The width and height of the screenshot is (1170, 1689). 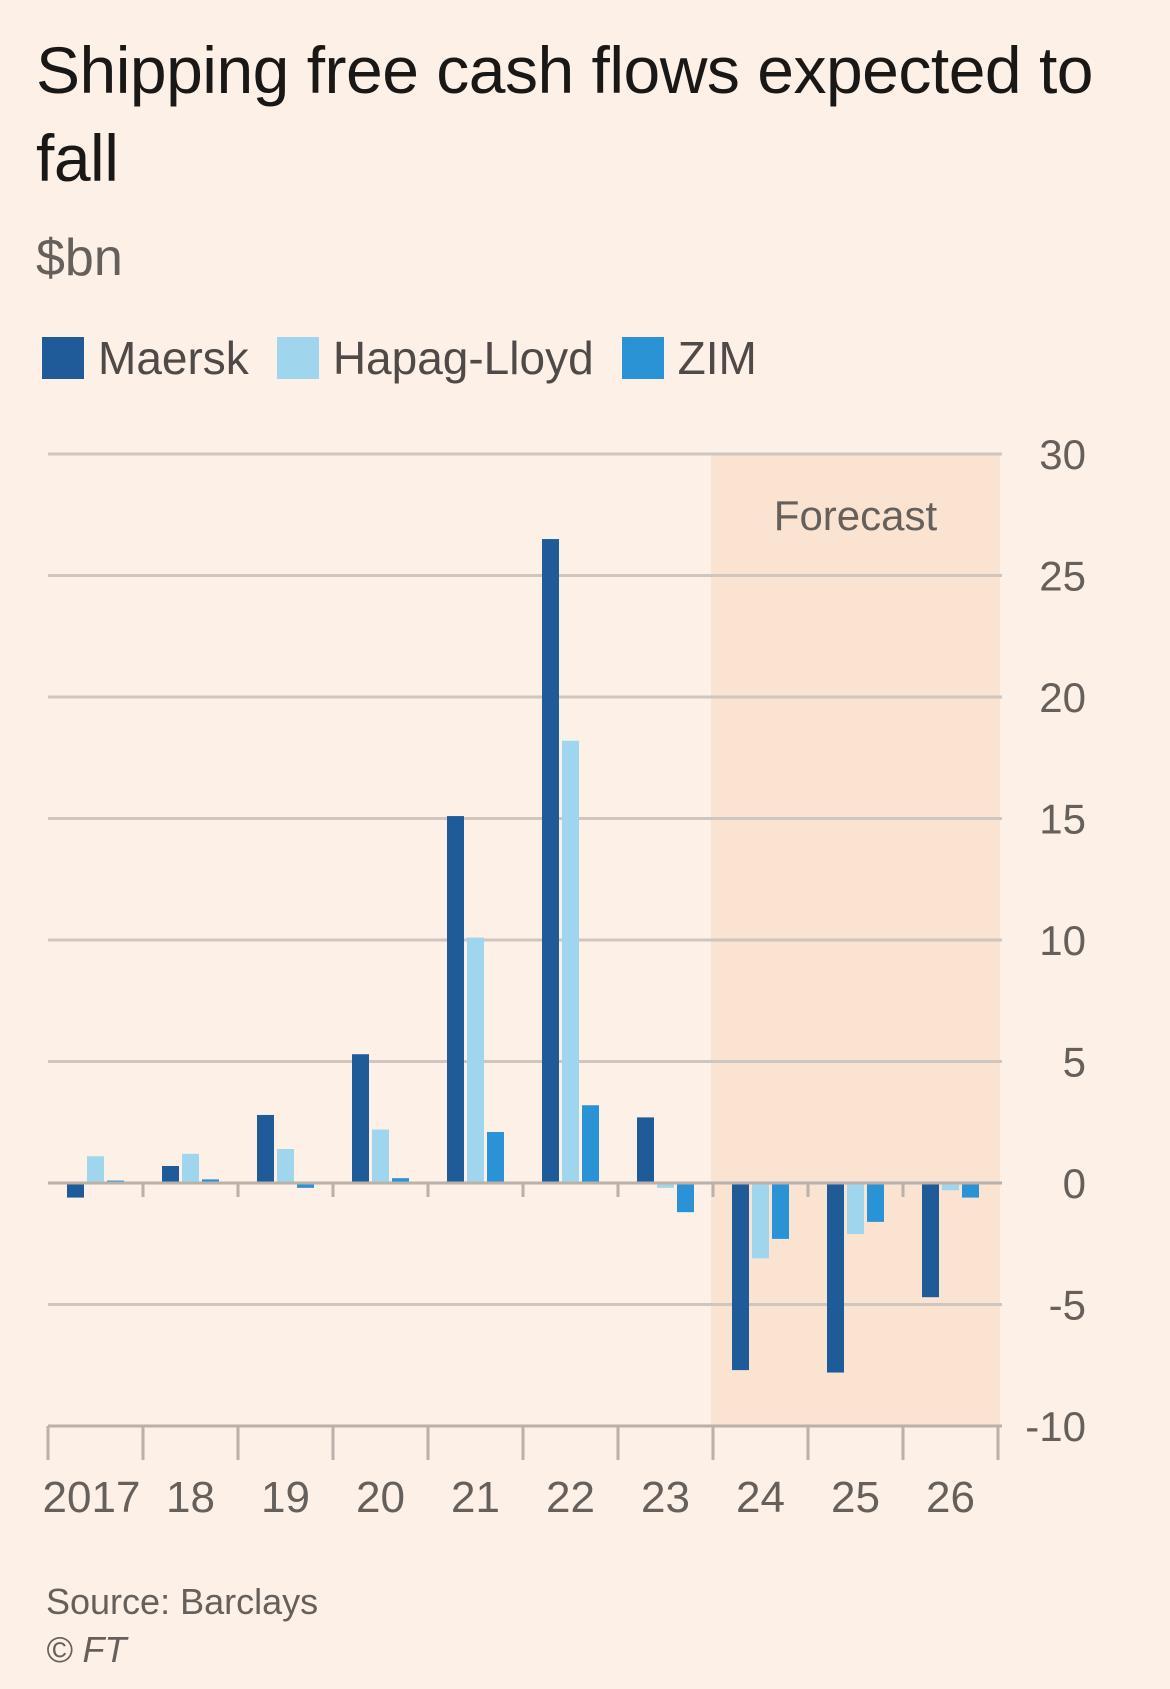 I want to click on copyright-credit: © FT, so click(x=86, y=1649).